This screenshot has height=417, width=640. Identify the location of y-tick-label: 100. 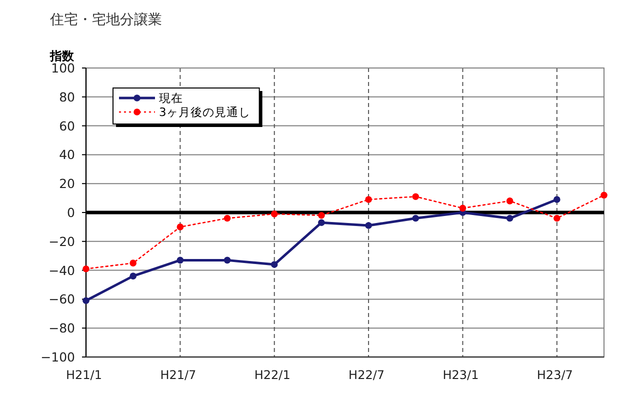
(63, 68).